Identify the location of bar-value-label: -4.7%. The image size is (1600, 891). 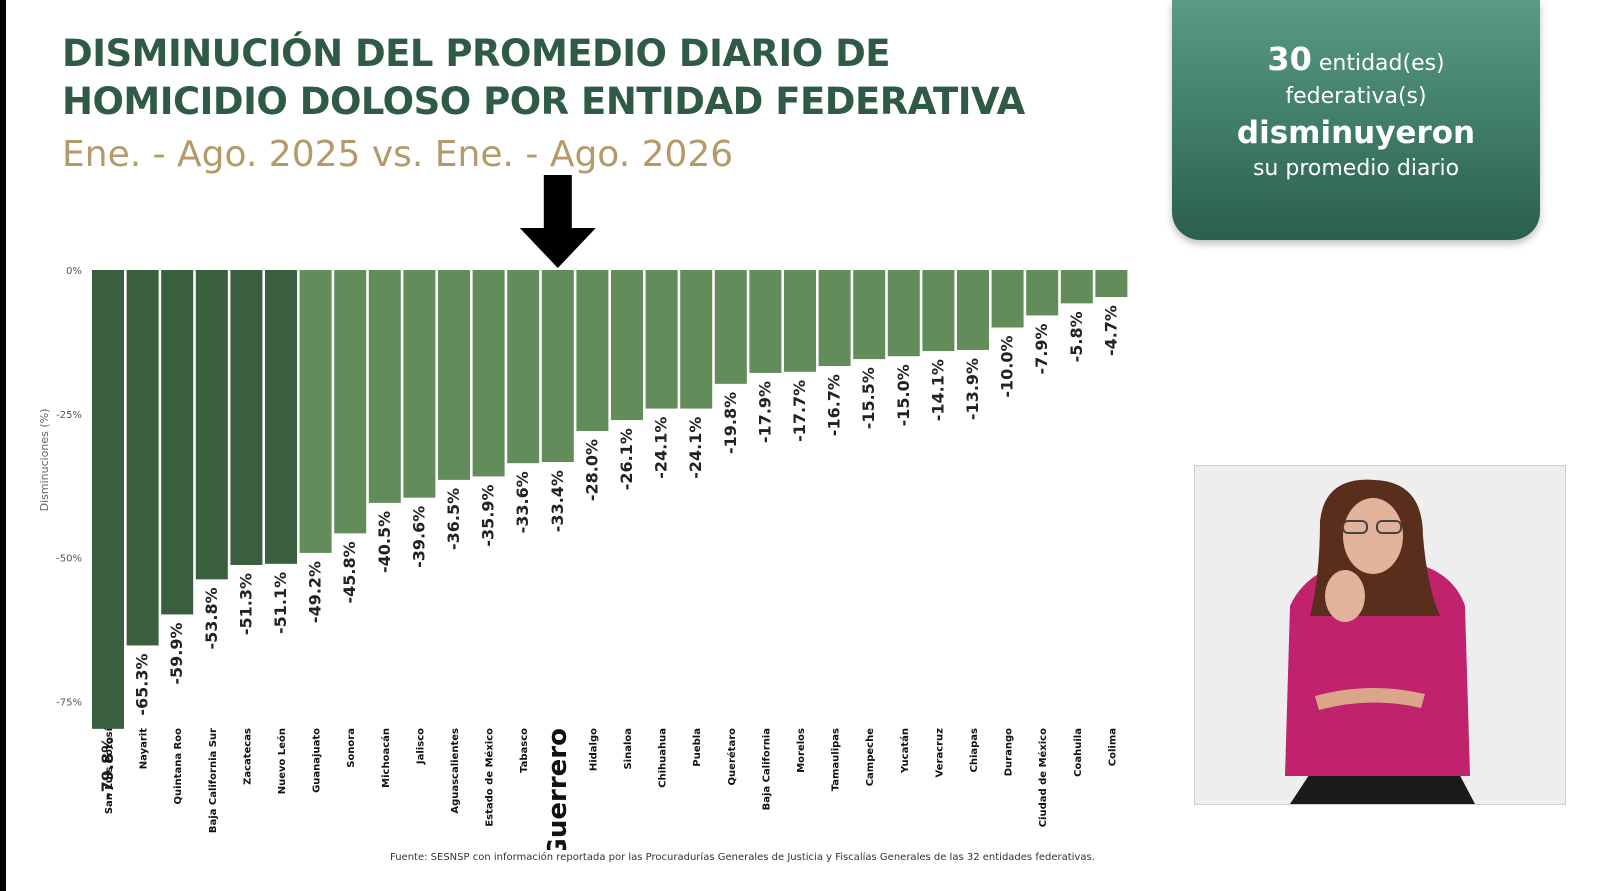
(1110, 330).